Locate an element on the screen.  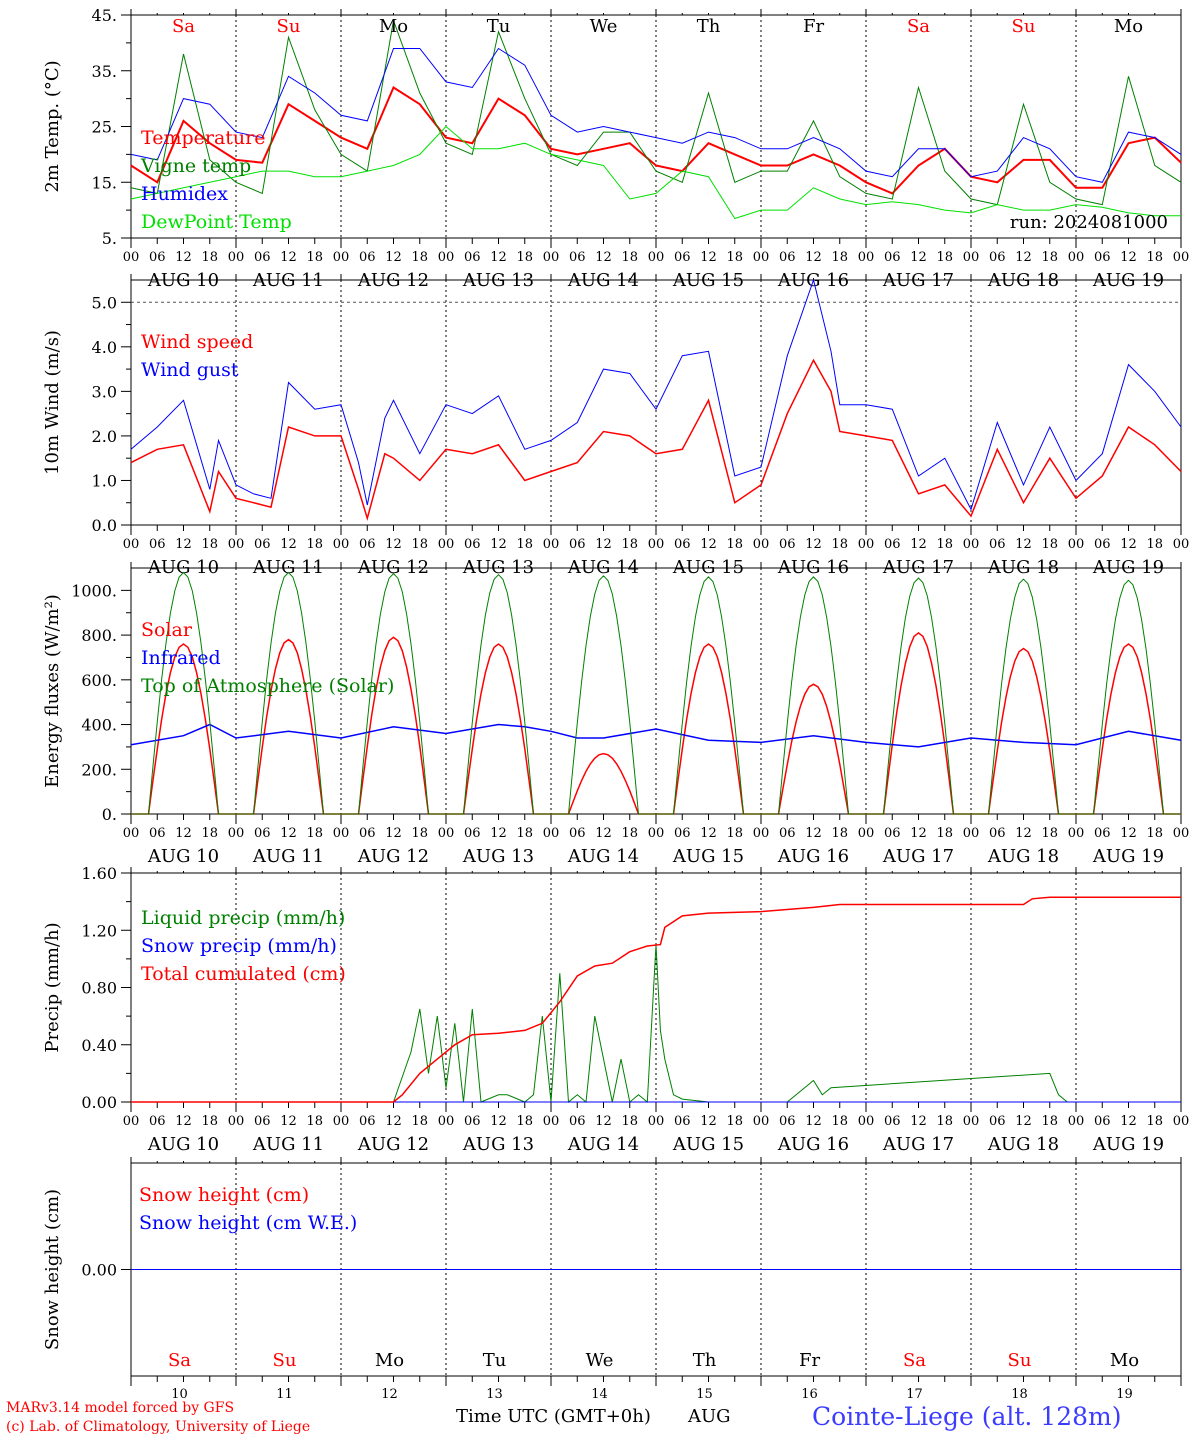
day-label: AUG 12 is located at coordinates (393, 1144).